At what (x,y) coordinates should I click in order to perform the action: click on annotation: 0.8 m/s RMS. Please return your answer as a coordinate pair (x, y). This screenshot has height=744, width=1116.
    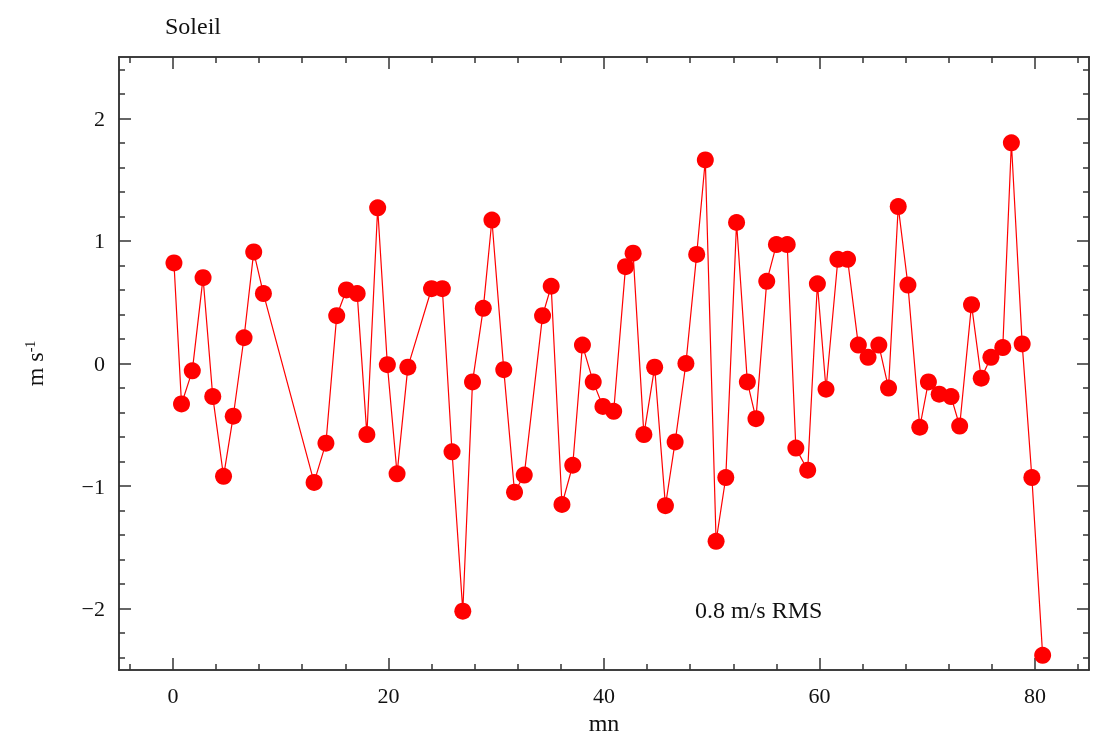
    Looking at the image, I should click on (759, 610).